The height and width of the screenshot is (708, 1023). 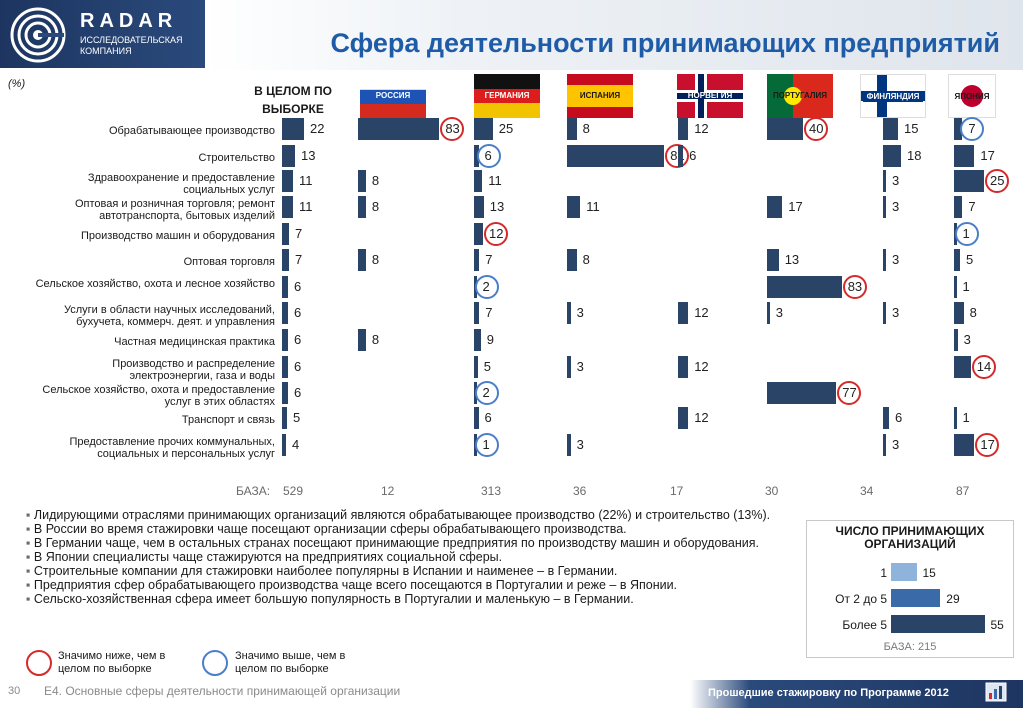 What do you see at coordinates (883, 573) in the screenshot?
I see `org-row-label: 1` at bounding box center [883, 573].